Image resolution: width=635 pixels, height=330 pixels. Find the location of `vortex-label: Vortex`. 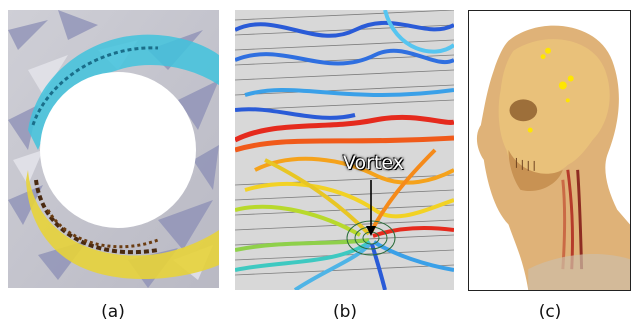

vortex-label: Vortex is located at coordinates (374, 163).